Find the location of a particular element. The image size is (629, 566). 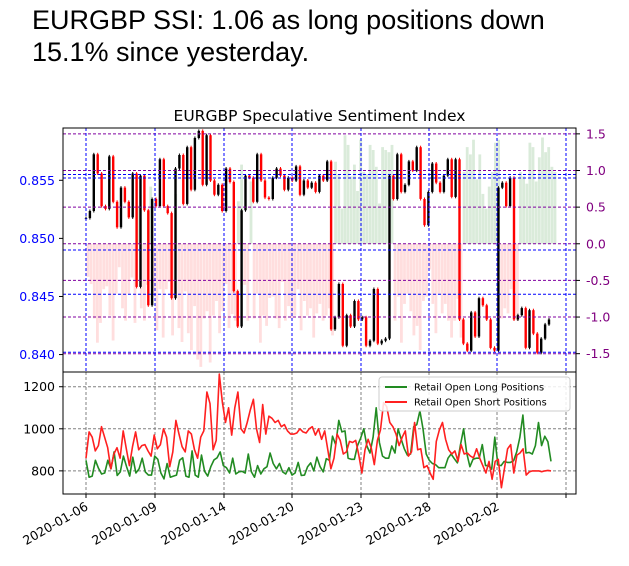

x-tick-label: 2020-01-06 is located at coordinates (55, 523).